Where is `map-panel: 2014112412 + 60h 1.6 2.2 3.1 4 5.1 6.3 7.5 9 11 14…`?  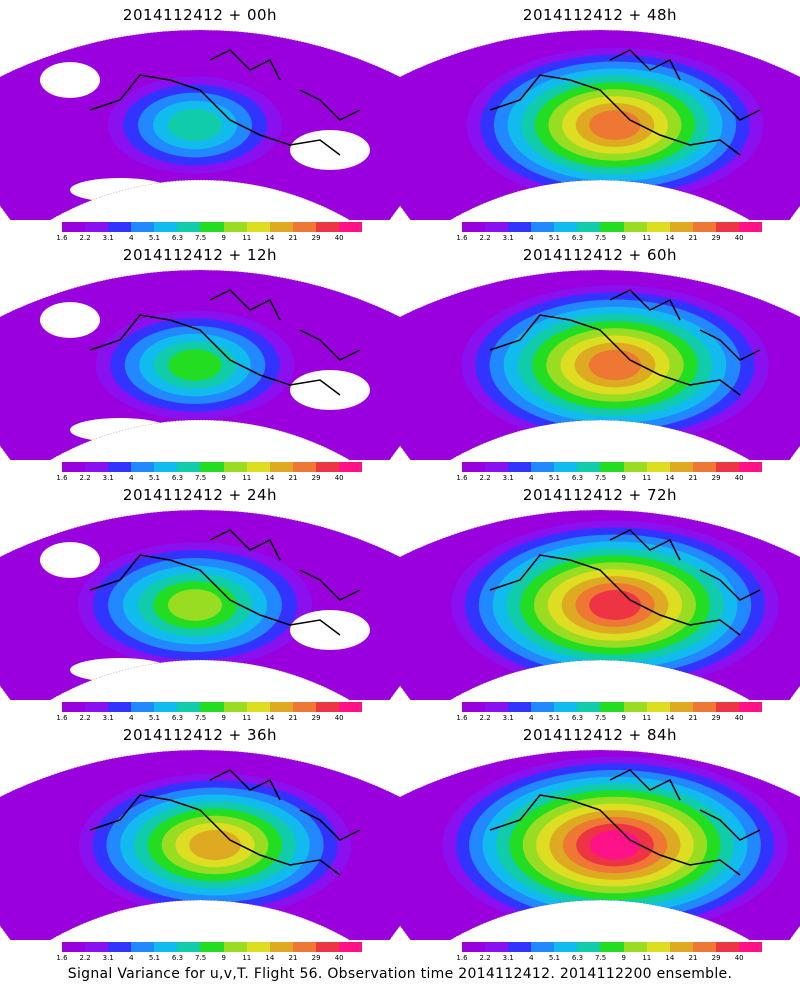 map-panel: 2014112412 + 60h 1.6 2.2 3.1 4 5.1 6.3 7.5 9 11 14… is located at coordinates (600, 361).